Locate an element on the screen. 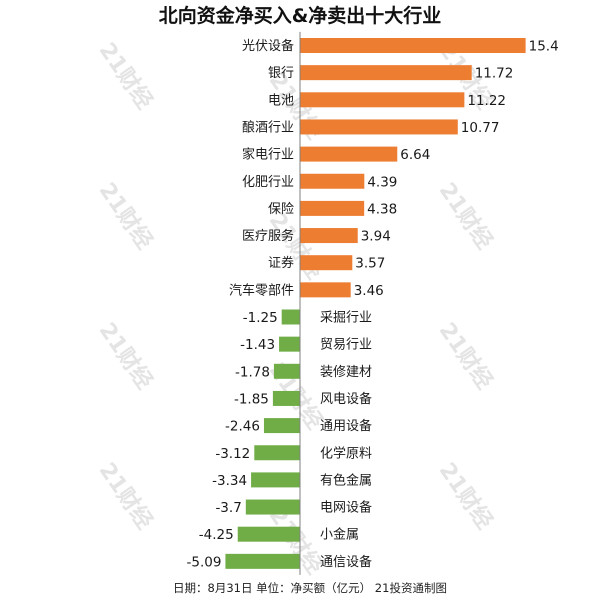 The height and width of the screenshot is (600, 600). category-label: 证券 is located at coordinates (281, 263).